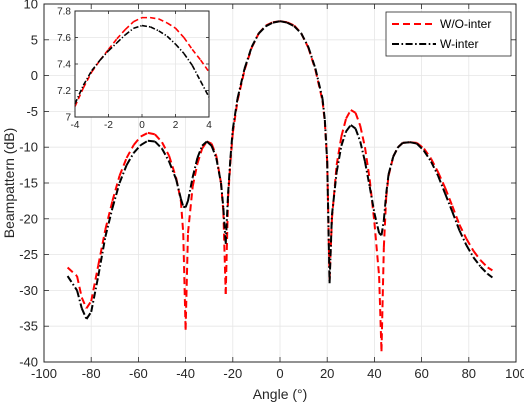  I want to click on y-tick-label: -35, so click(28, 326).